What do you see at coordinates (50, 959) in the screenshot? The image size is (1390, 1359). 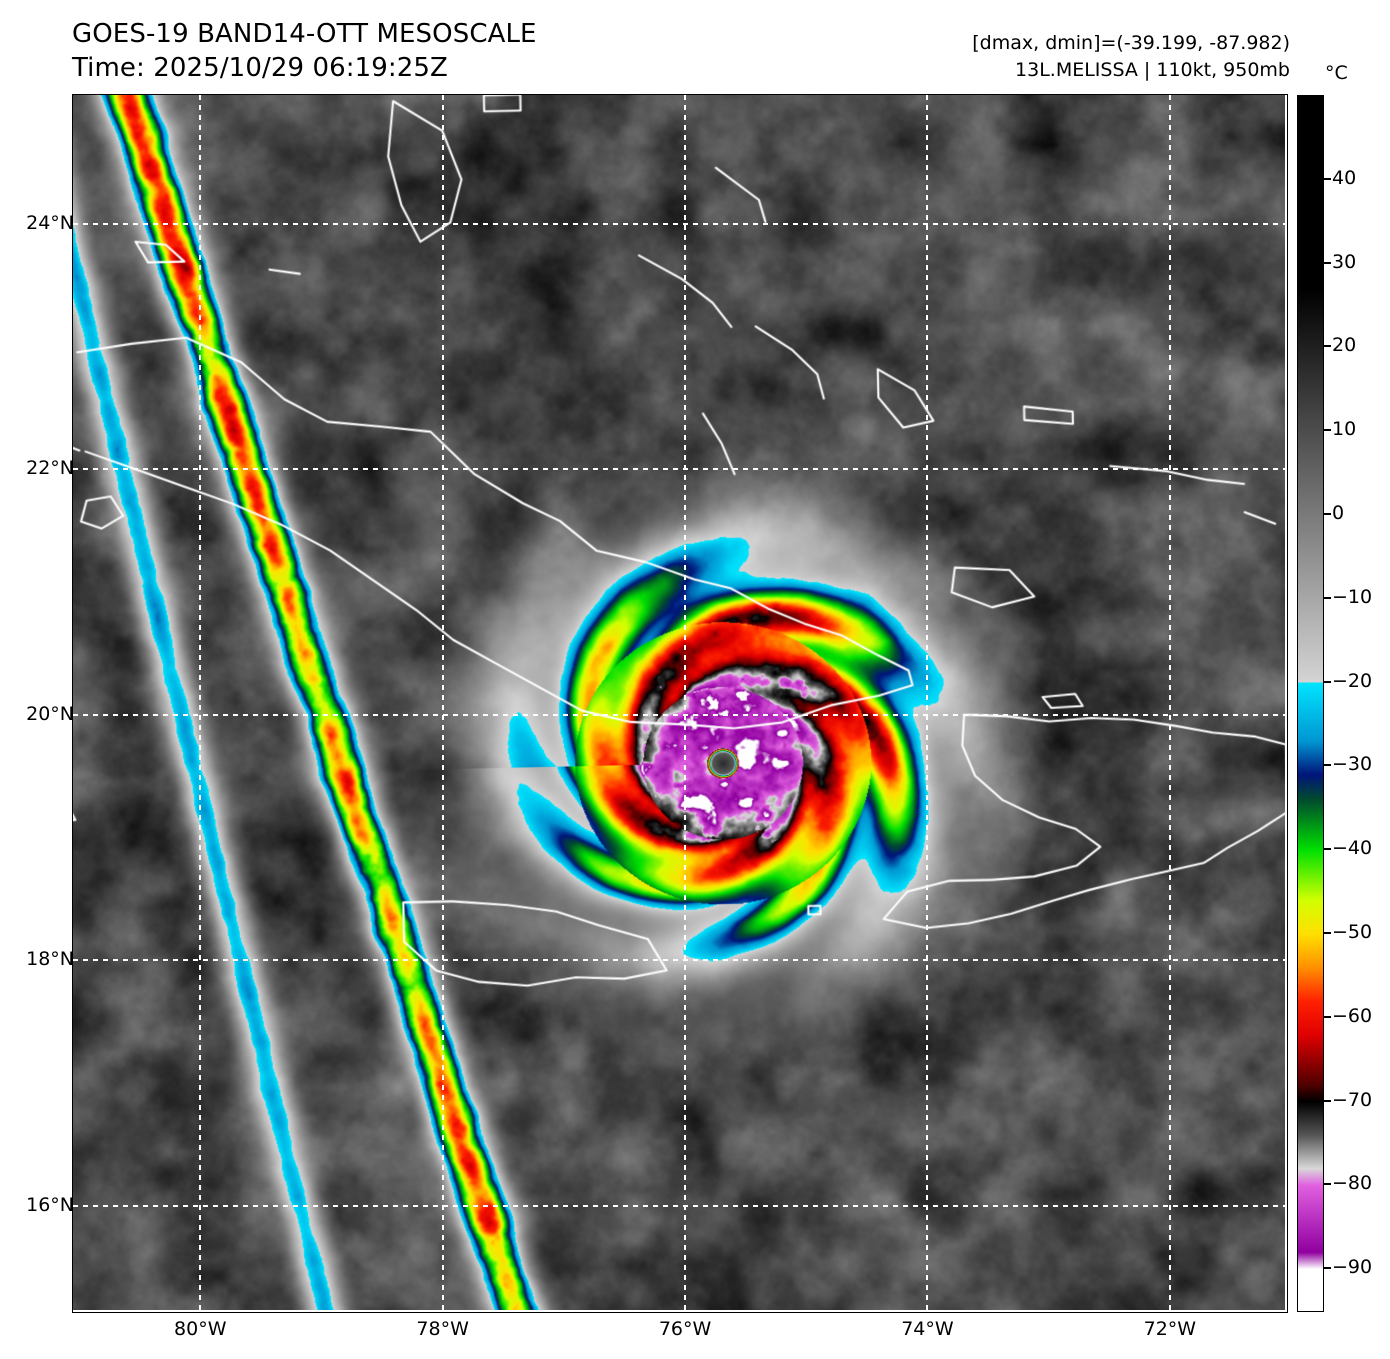 I see `y-axis-tick-label: 18°N` at bounding box center [50, 959].